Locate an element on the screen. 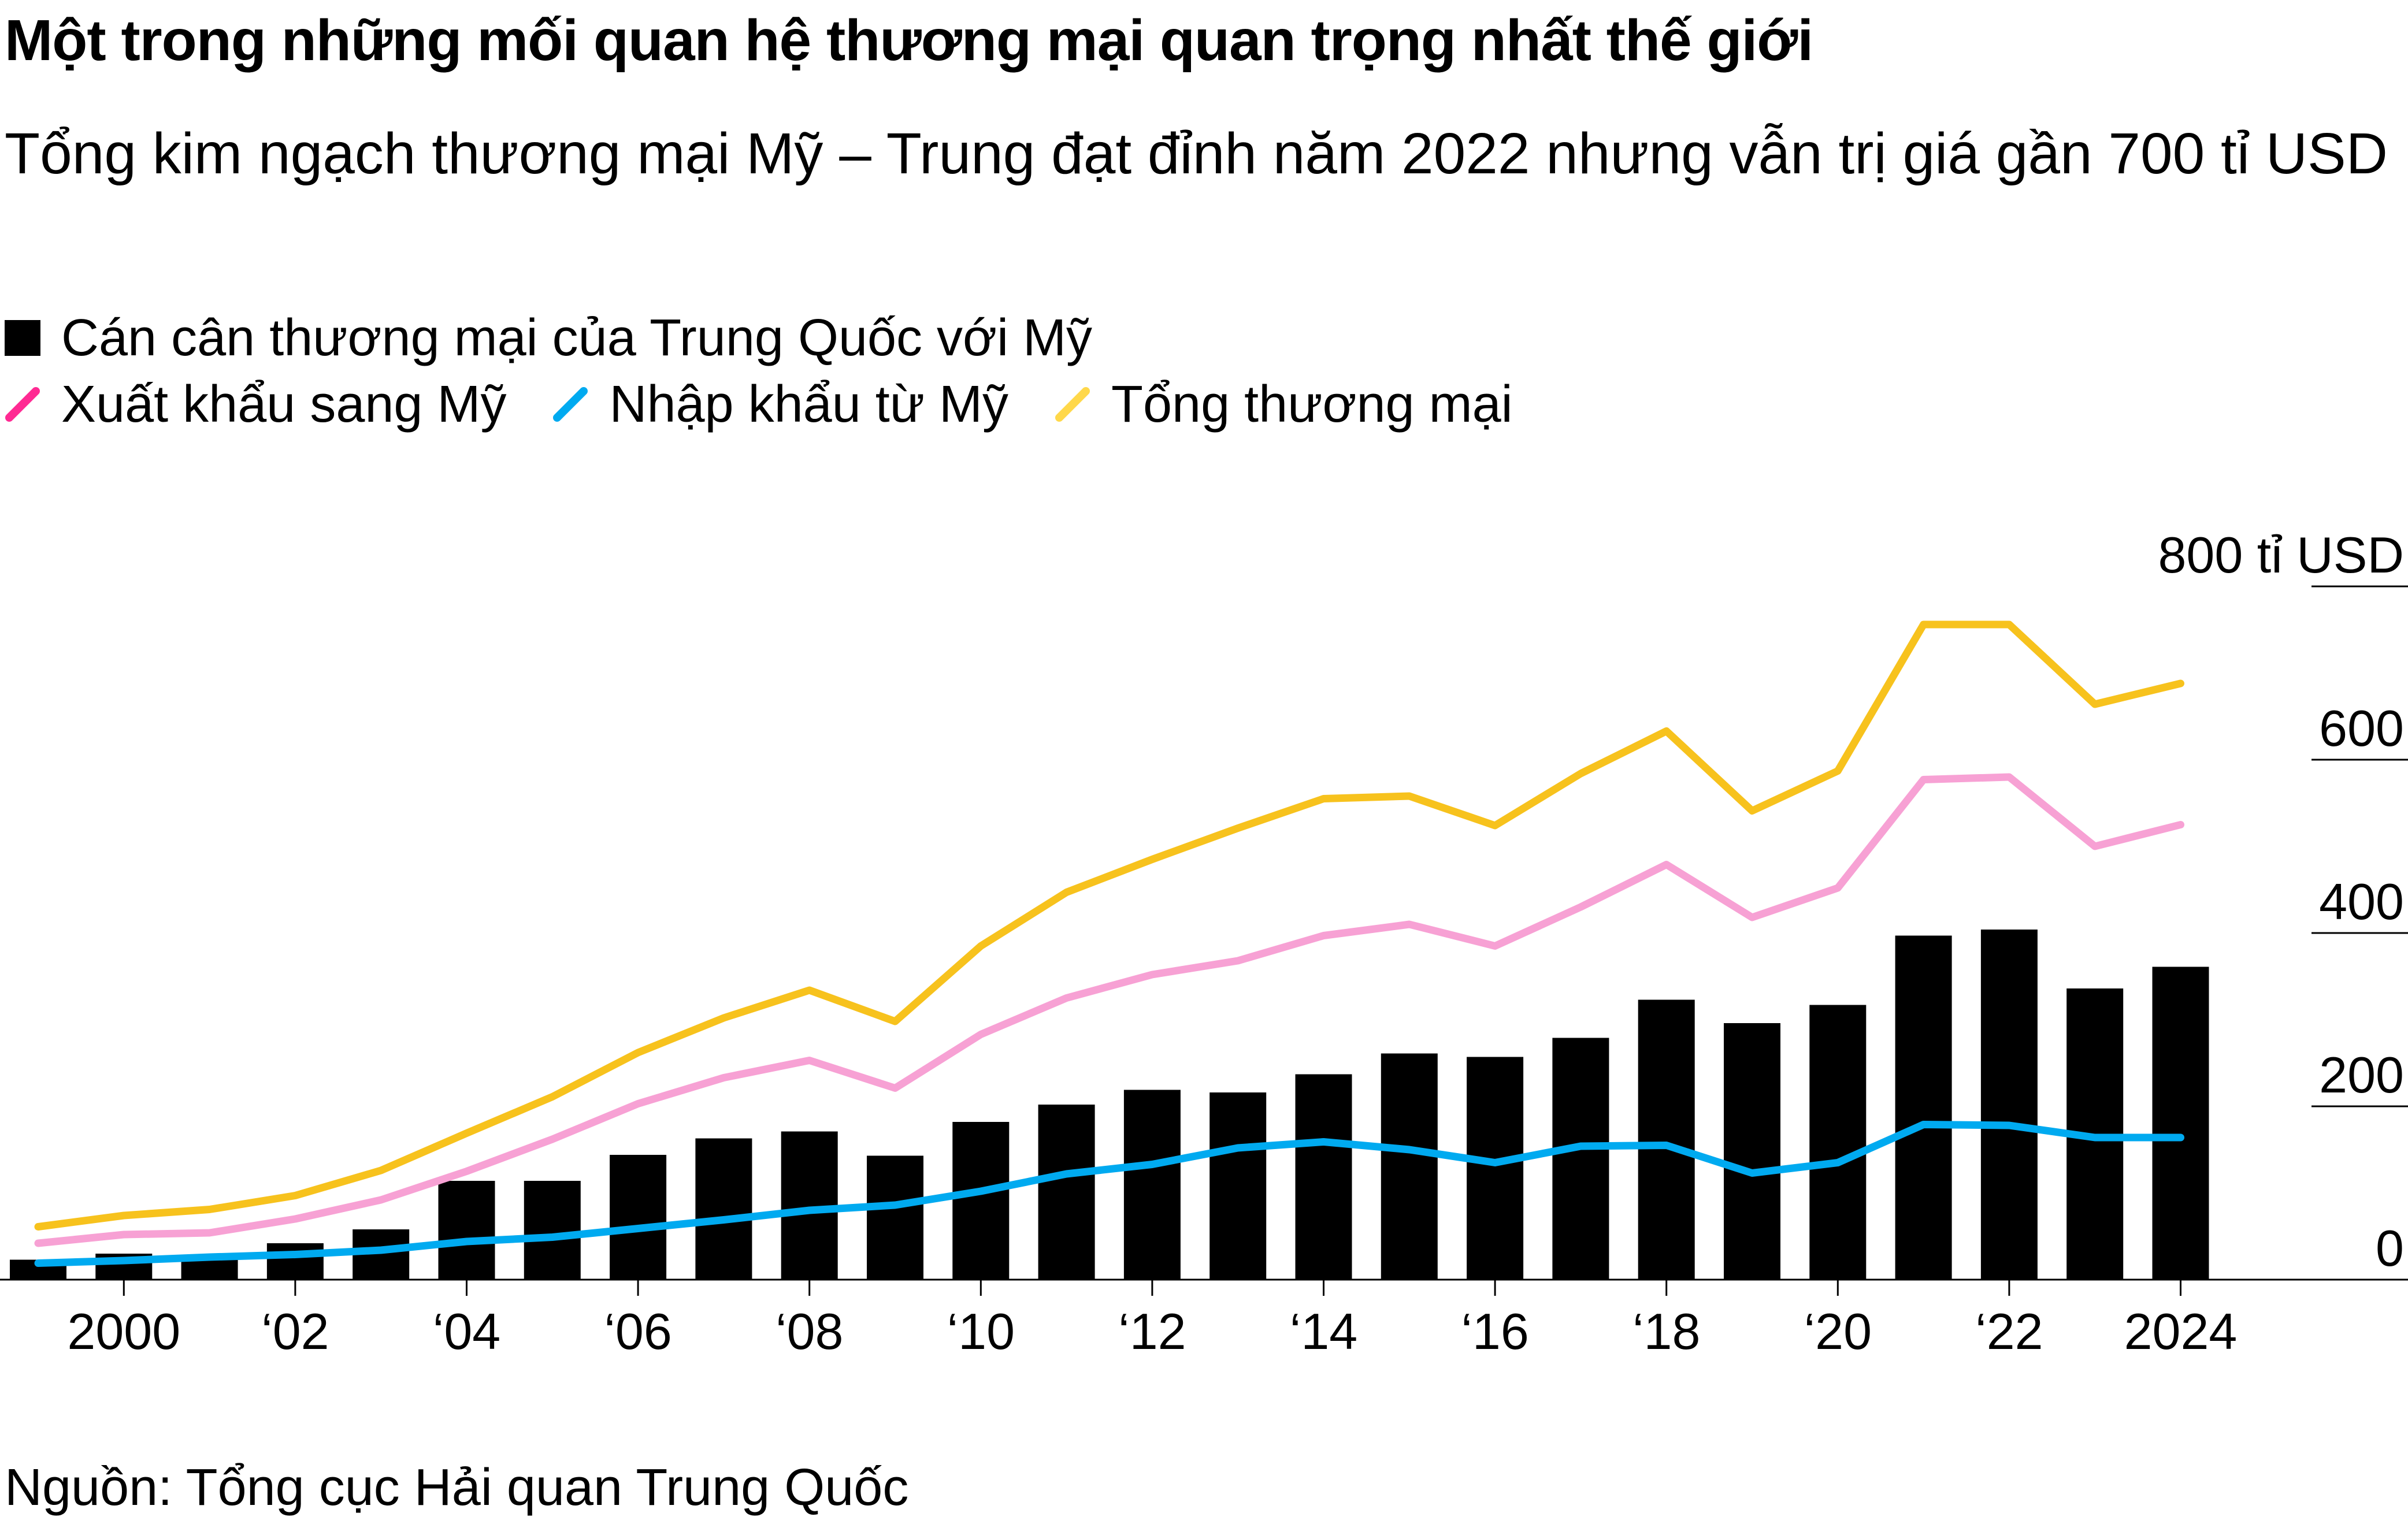 The image size is (2408, 1524). x-tick-label: 2024 is located at coordinates (2181, 1332).